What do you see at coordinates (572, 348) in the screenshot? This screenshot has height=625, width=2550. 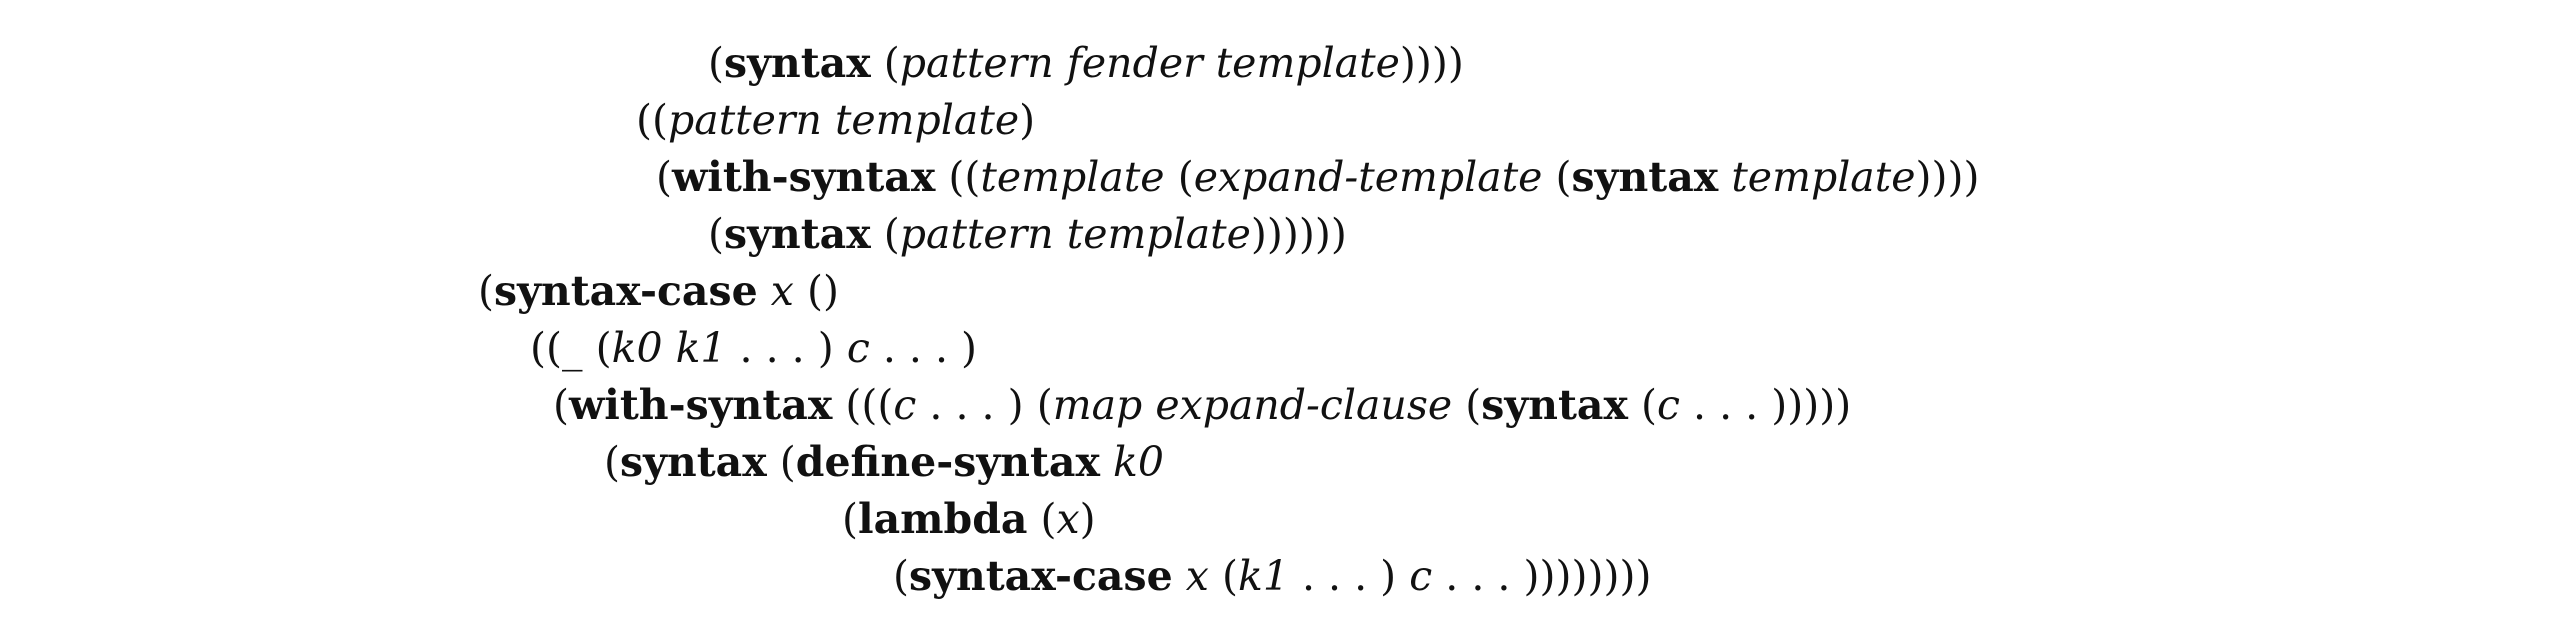 I see `code-identifier: _` at bounding box center [572, 348].